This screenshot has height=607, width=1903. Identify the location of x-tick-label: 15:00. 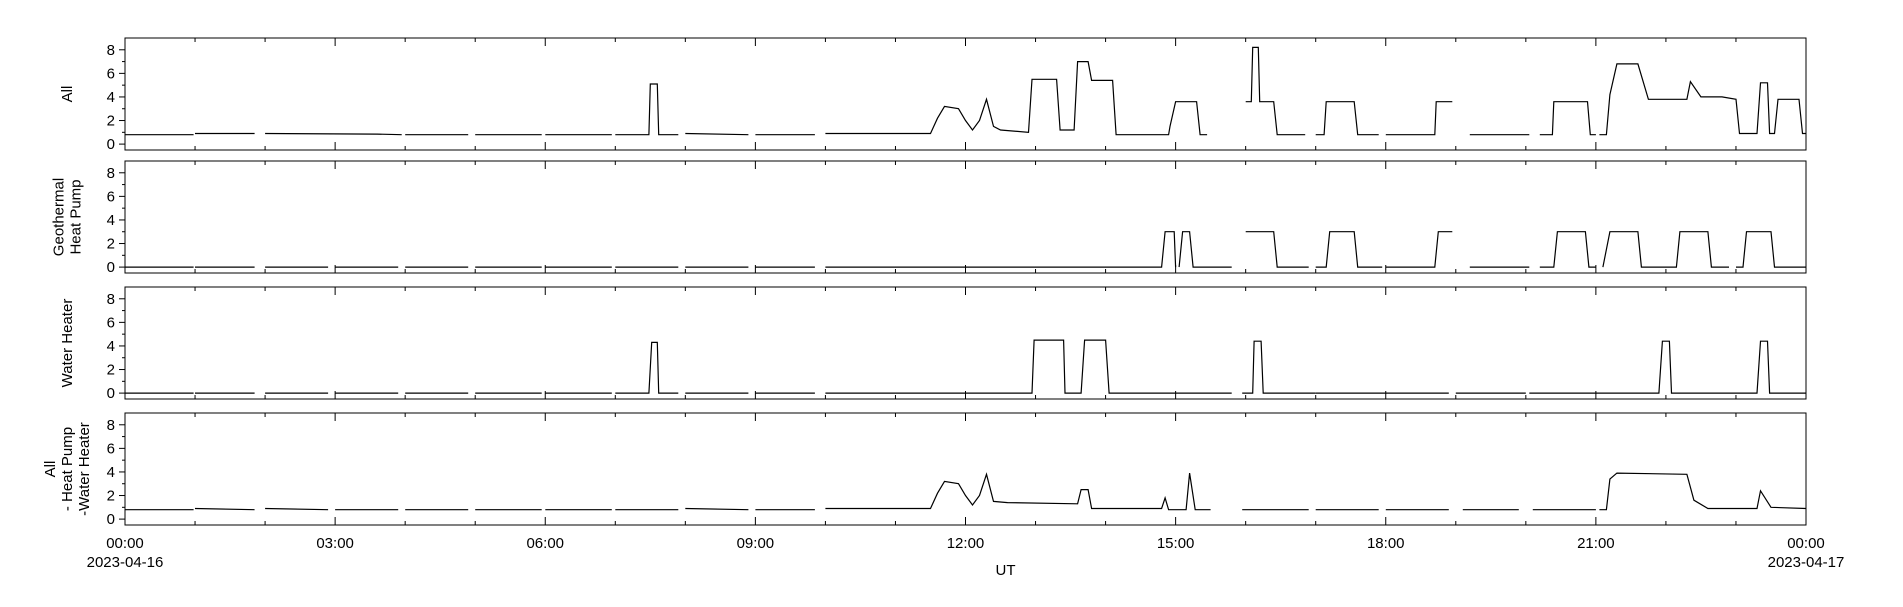
(1176, 543).